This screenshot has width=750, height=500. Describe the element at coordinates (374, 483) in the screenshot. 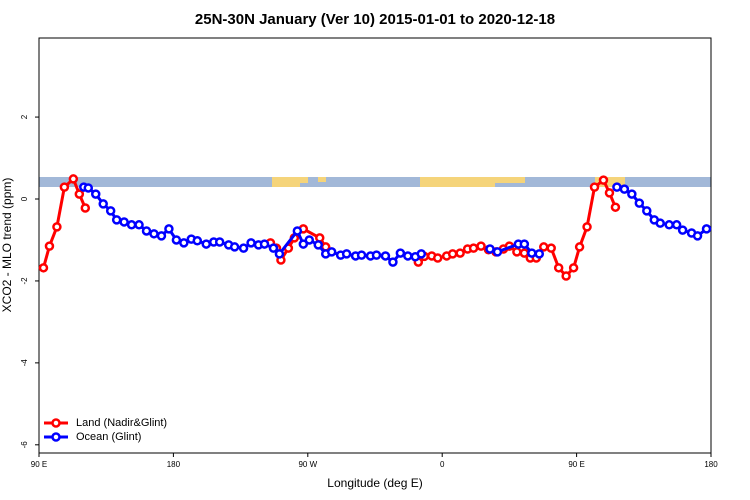

I see `x-axis-label: Longitude (deg E)` at that location.